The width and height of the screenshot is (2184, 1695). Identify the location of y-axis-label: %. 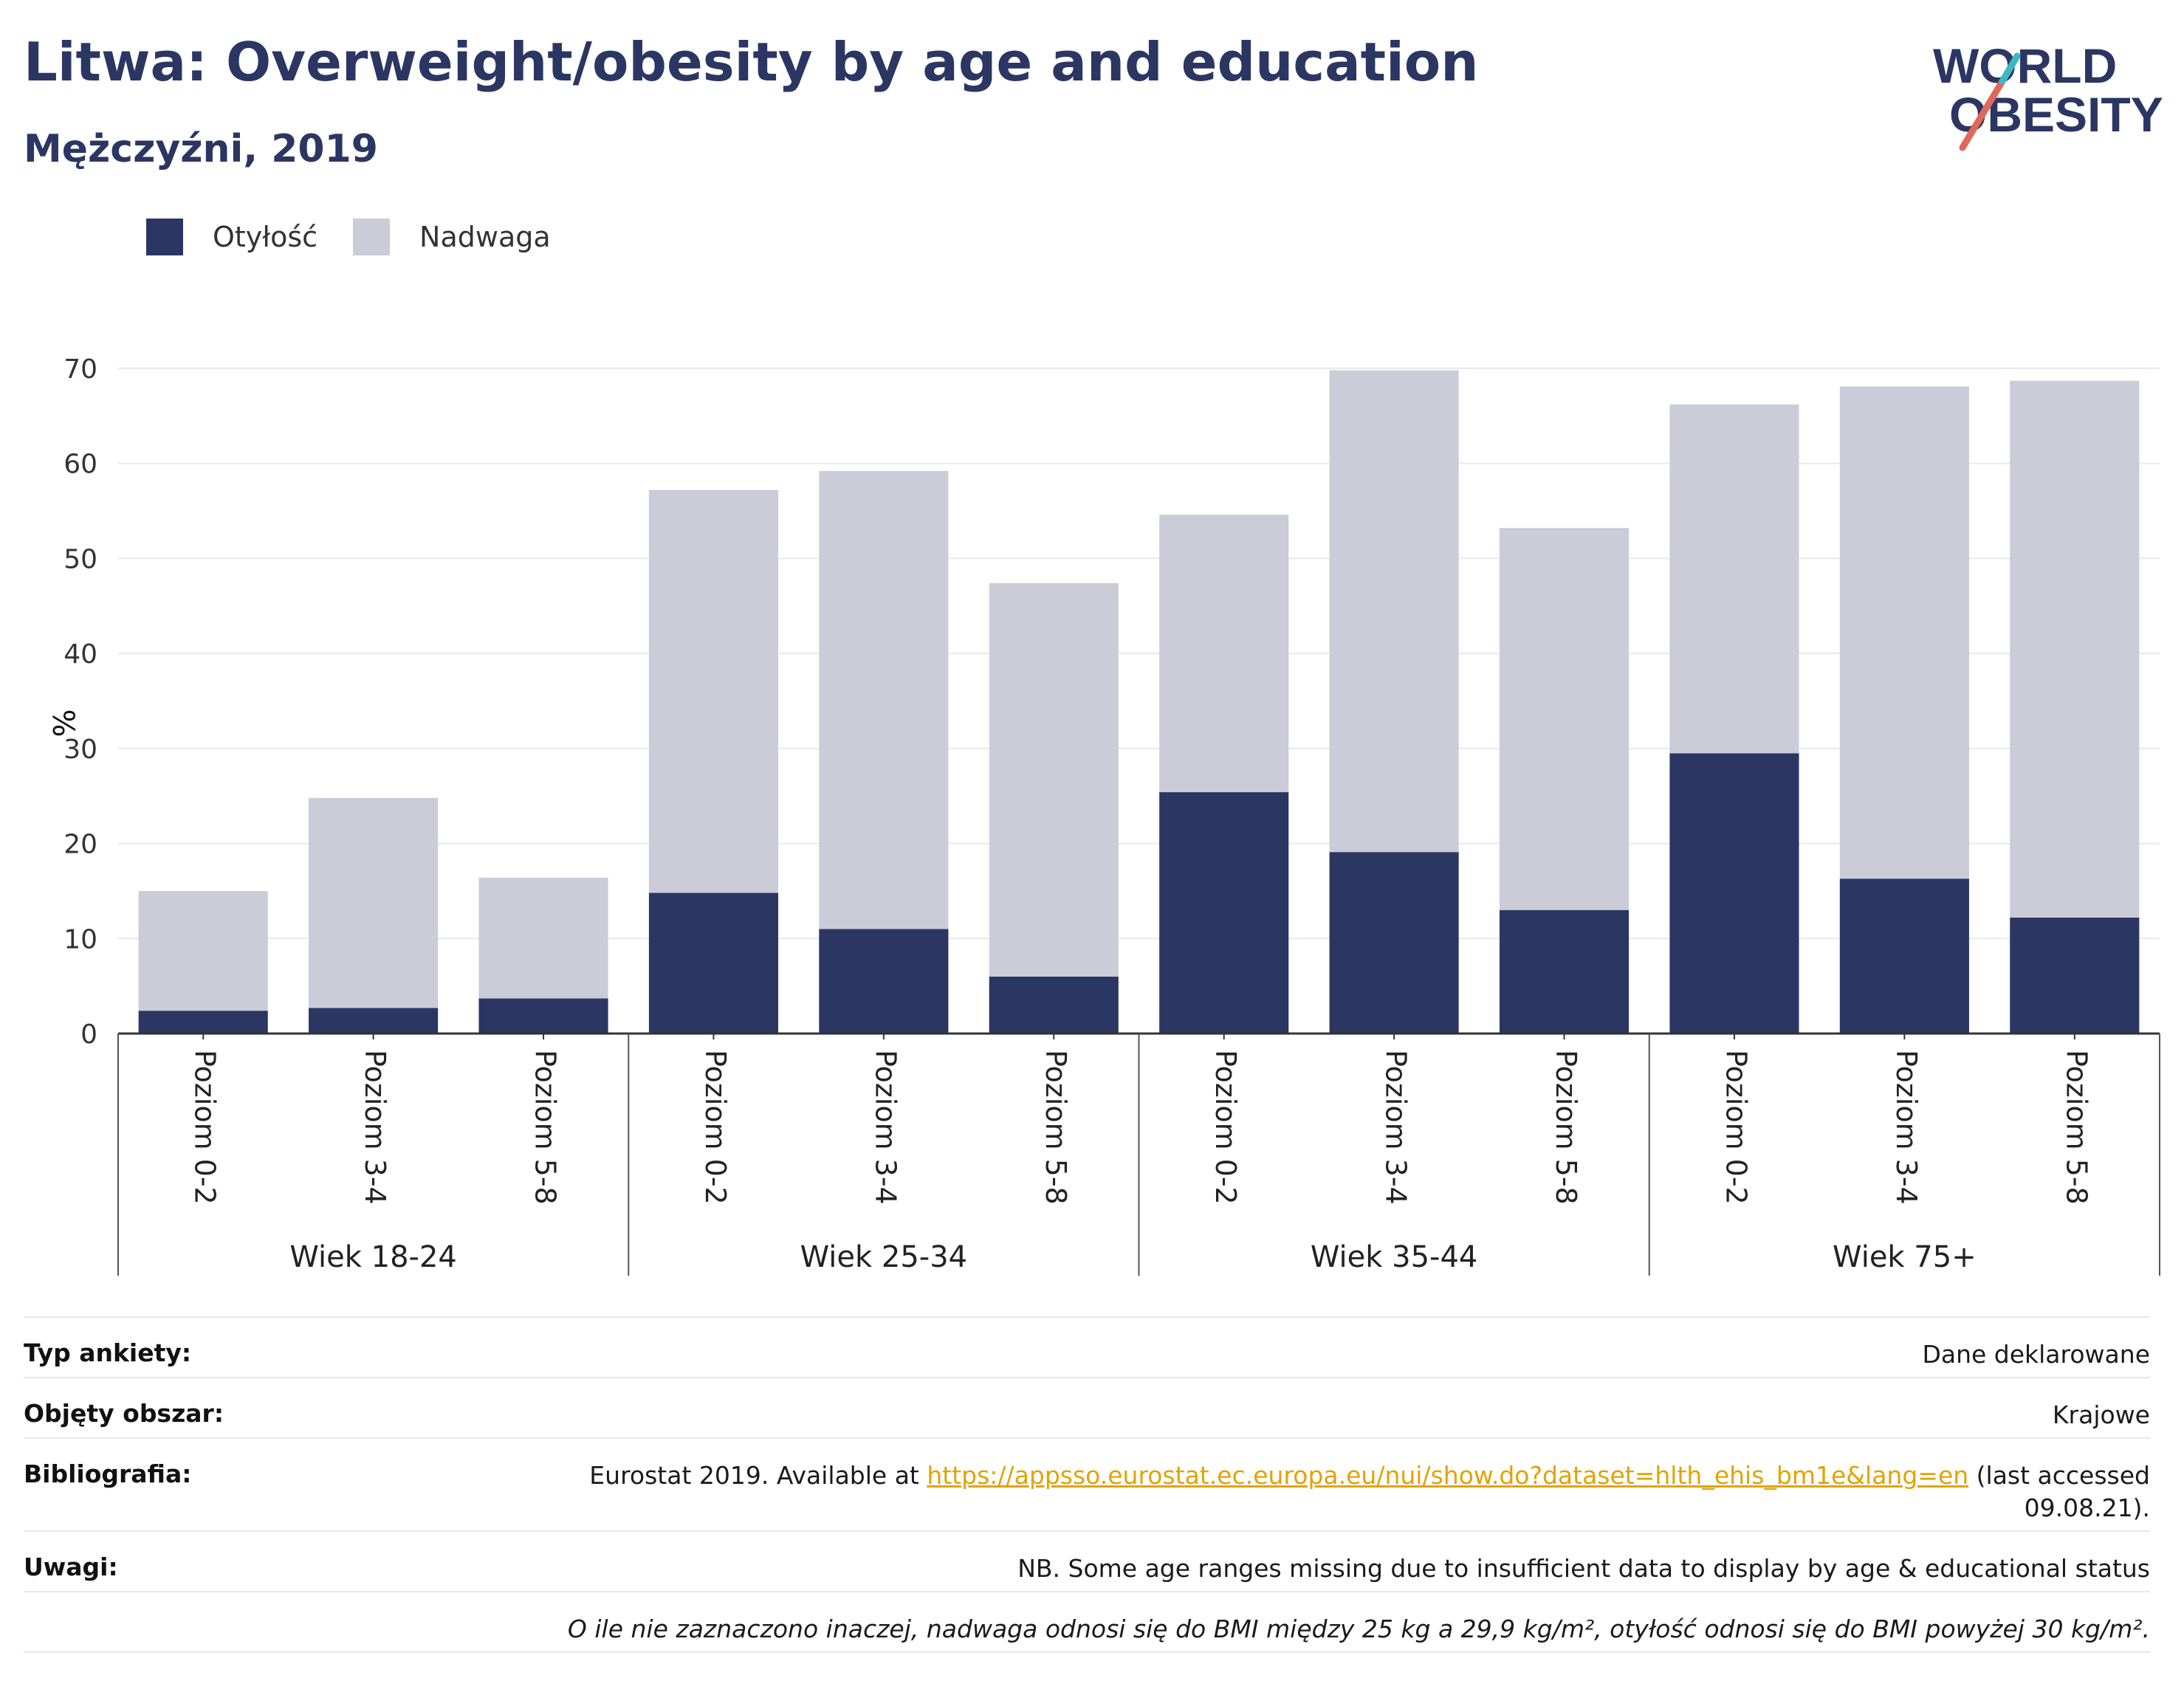
(63, 723).